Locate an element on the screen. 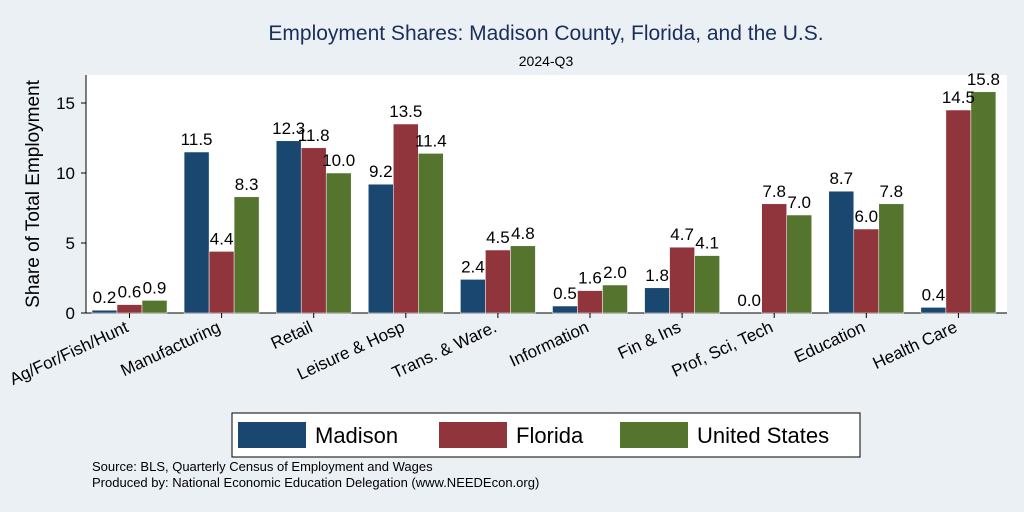 The height and width of the screenshot is (512, 1024). x-tick-label: Information is located at coordinates (549, 343).